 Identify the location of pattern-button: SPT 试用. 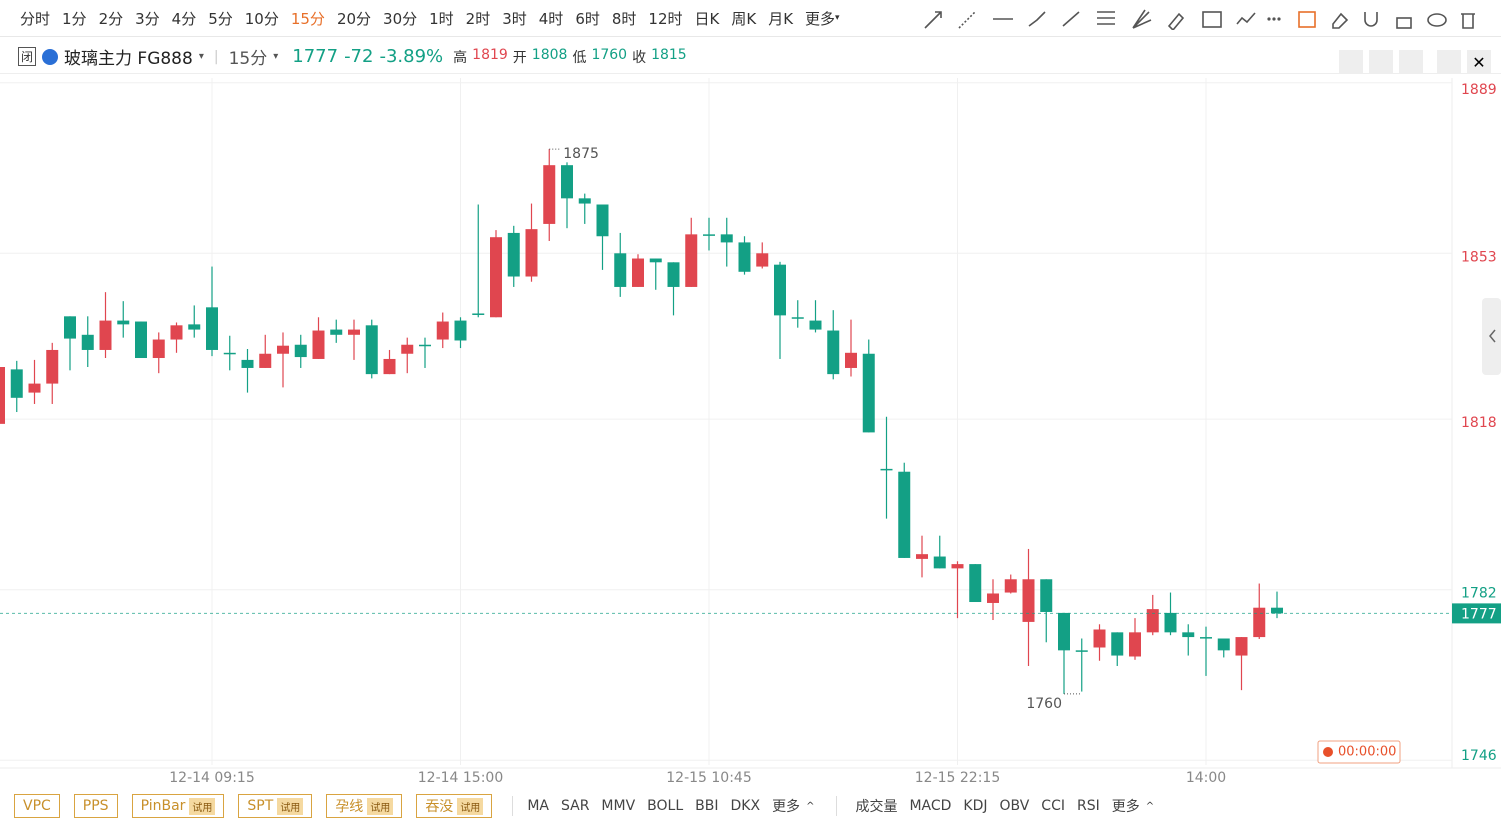
(275, 806).